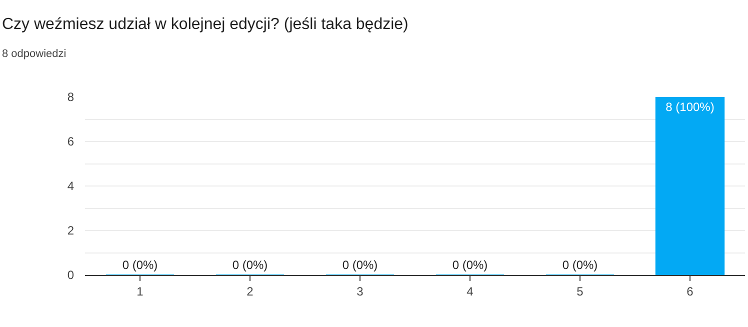 The image size is (748, 327). I want to click on y-tick-label: 2, so click(70, 231).